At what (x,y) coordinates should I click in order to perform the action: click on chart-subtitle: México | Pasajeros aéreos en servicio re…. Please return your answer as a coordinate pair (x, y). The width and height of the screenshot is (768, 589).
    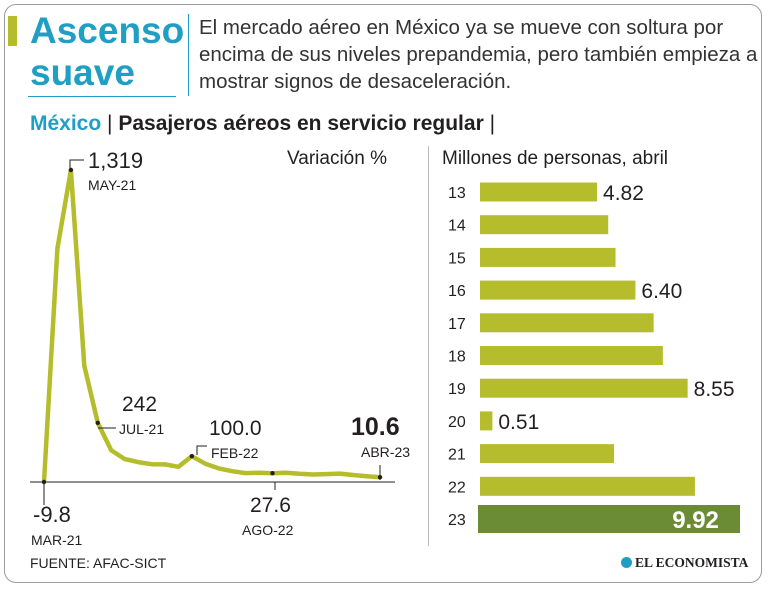
    Looking at the image, I should click on (262, 124).